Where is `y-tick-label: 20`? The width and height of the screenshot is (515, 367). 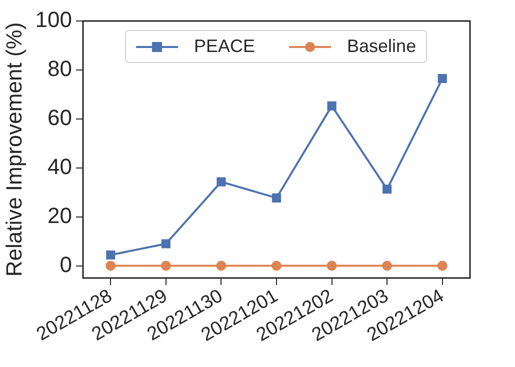
y-tick-label: 20 is located at coordinates (60, 215).